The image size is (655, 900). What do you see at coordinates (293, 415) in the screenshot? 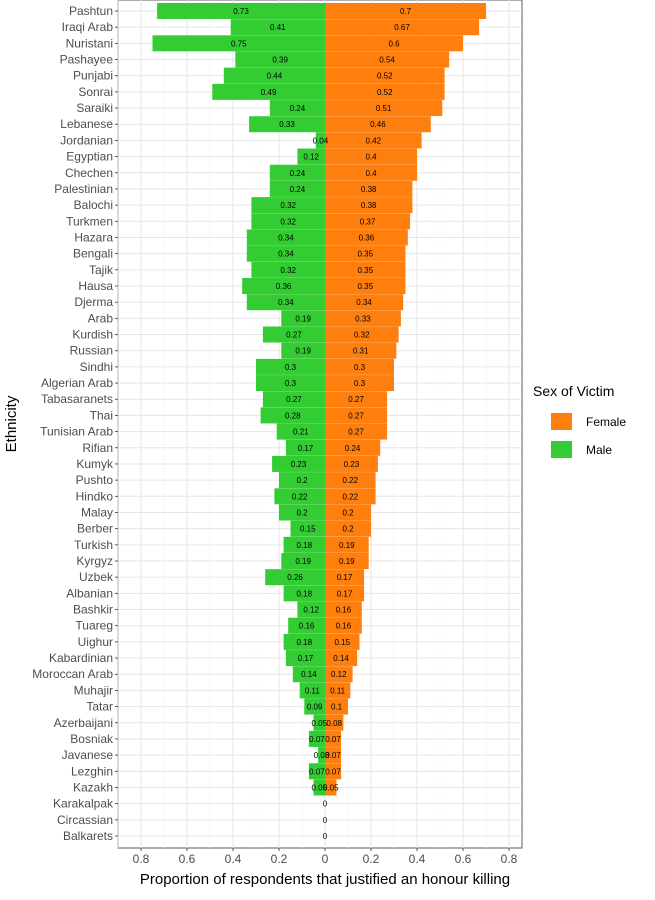
I see `data-label-male: 0.28` at bounding box center [293, 415].